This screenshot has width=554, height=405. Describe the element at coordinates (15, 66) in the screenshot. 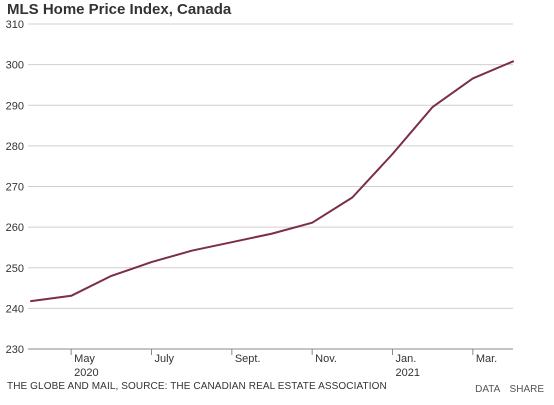

I see `y-tick-label: 300` at that location.